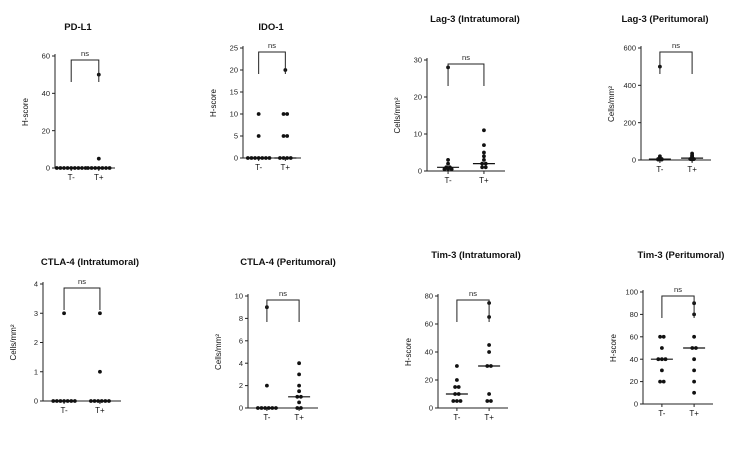 The width and height of the screenshot is (740, 452). What do you see at coordinates (241, 363) in the screenshot?
I see `y-tick-label: 4` at bounding box center [241, 363].